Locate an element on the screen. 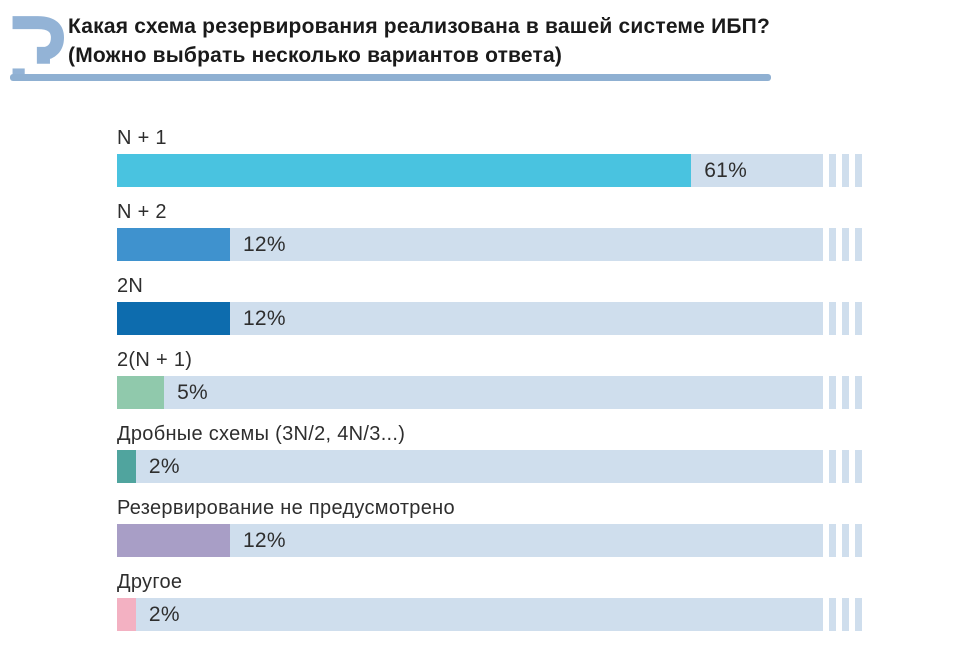 The width and height of the screenshot is (953, 649). chart-row: N + 2 12% is located at coordinates (489, 230).